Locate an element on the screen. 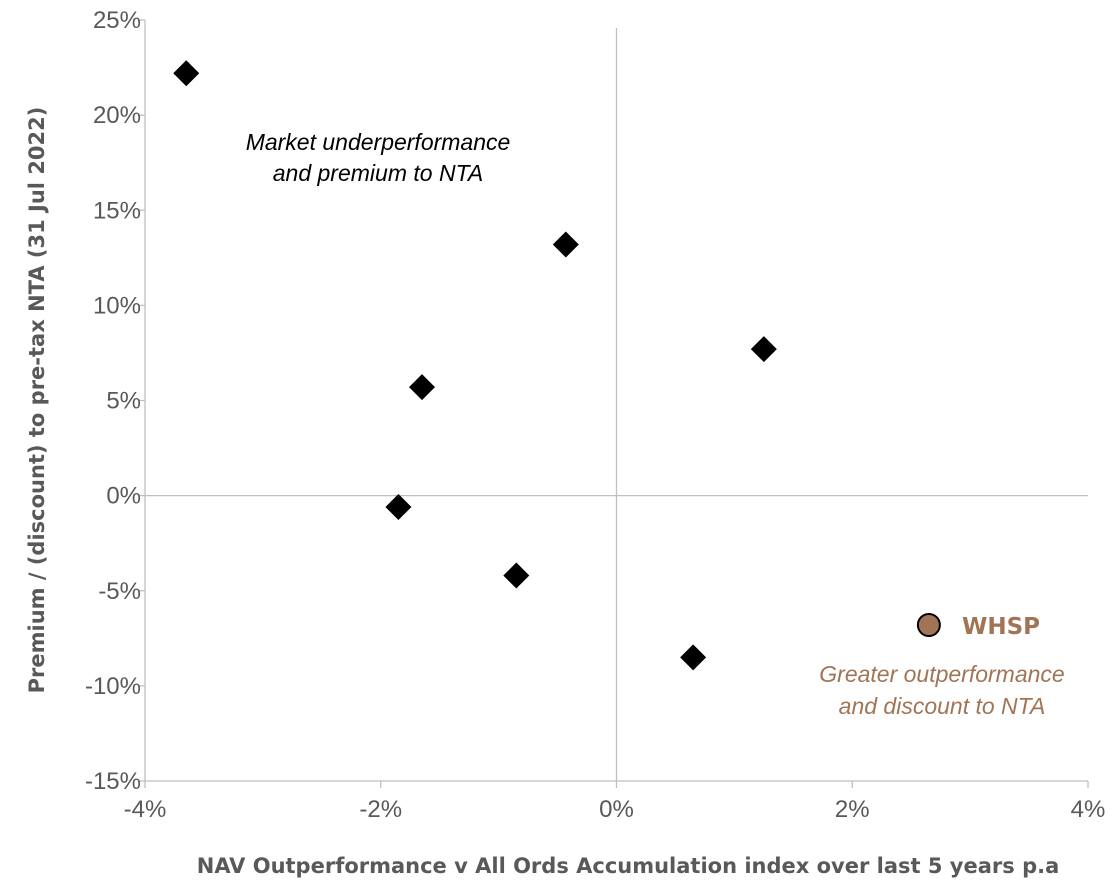 The height and width of the screenshot is (883, 1112). x-tick-label: -4% is located at coordinates (145, 809).